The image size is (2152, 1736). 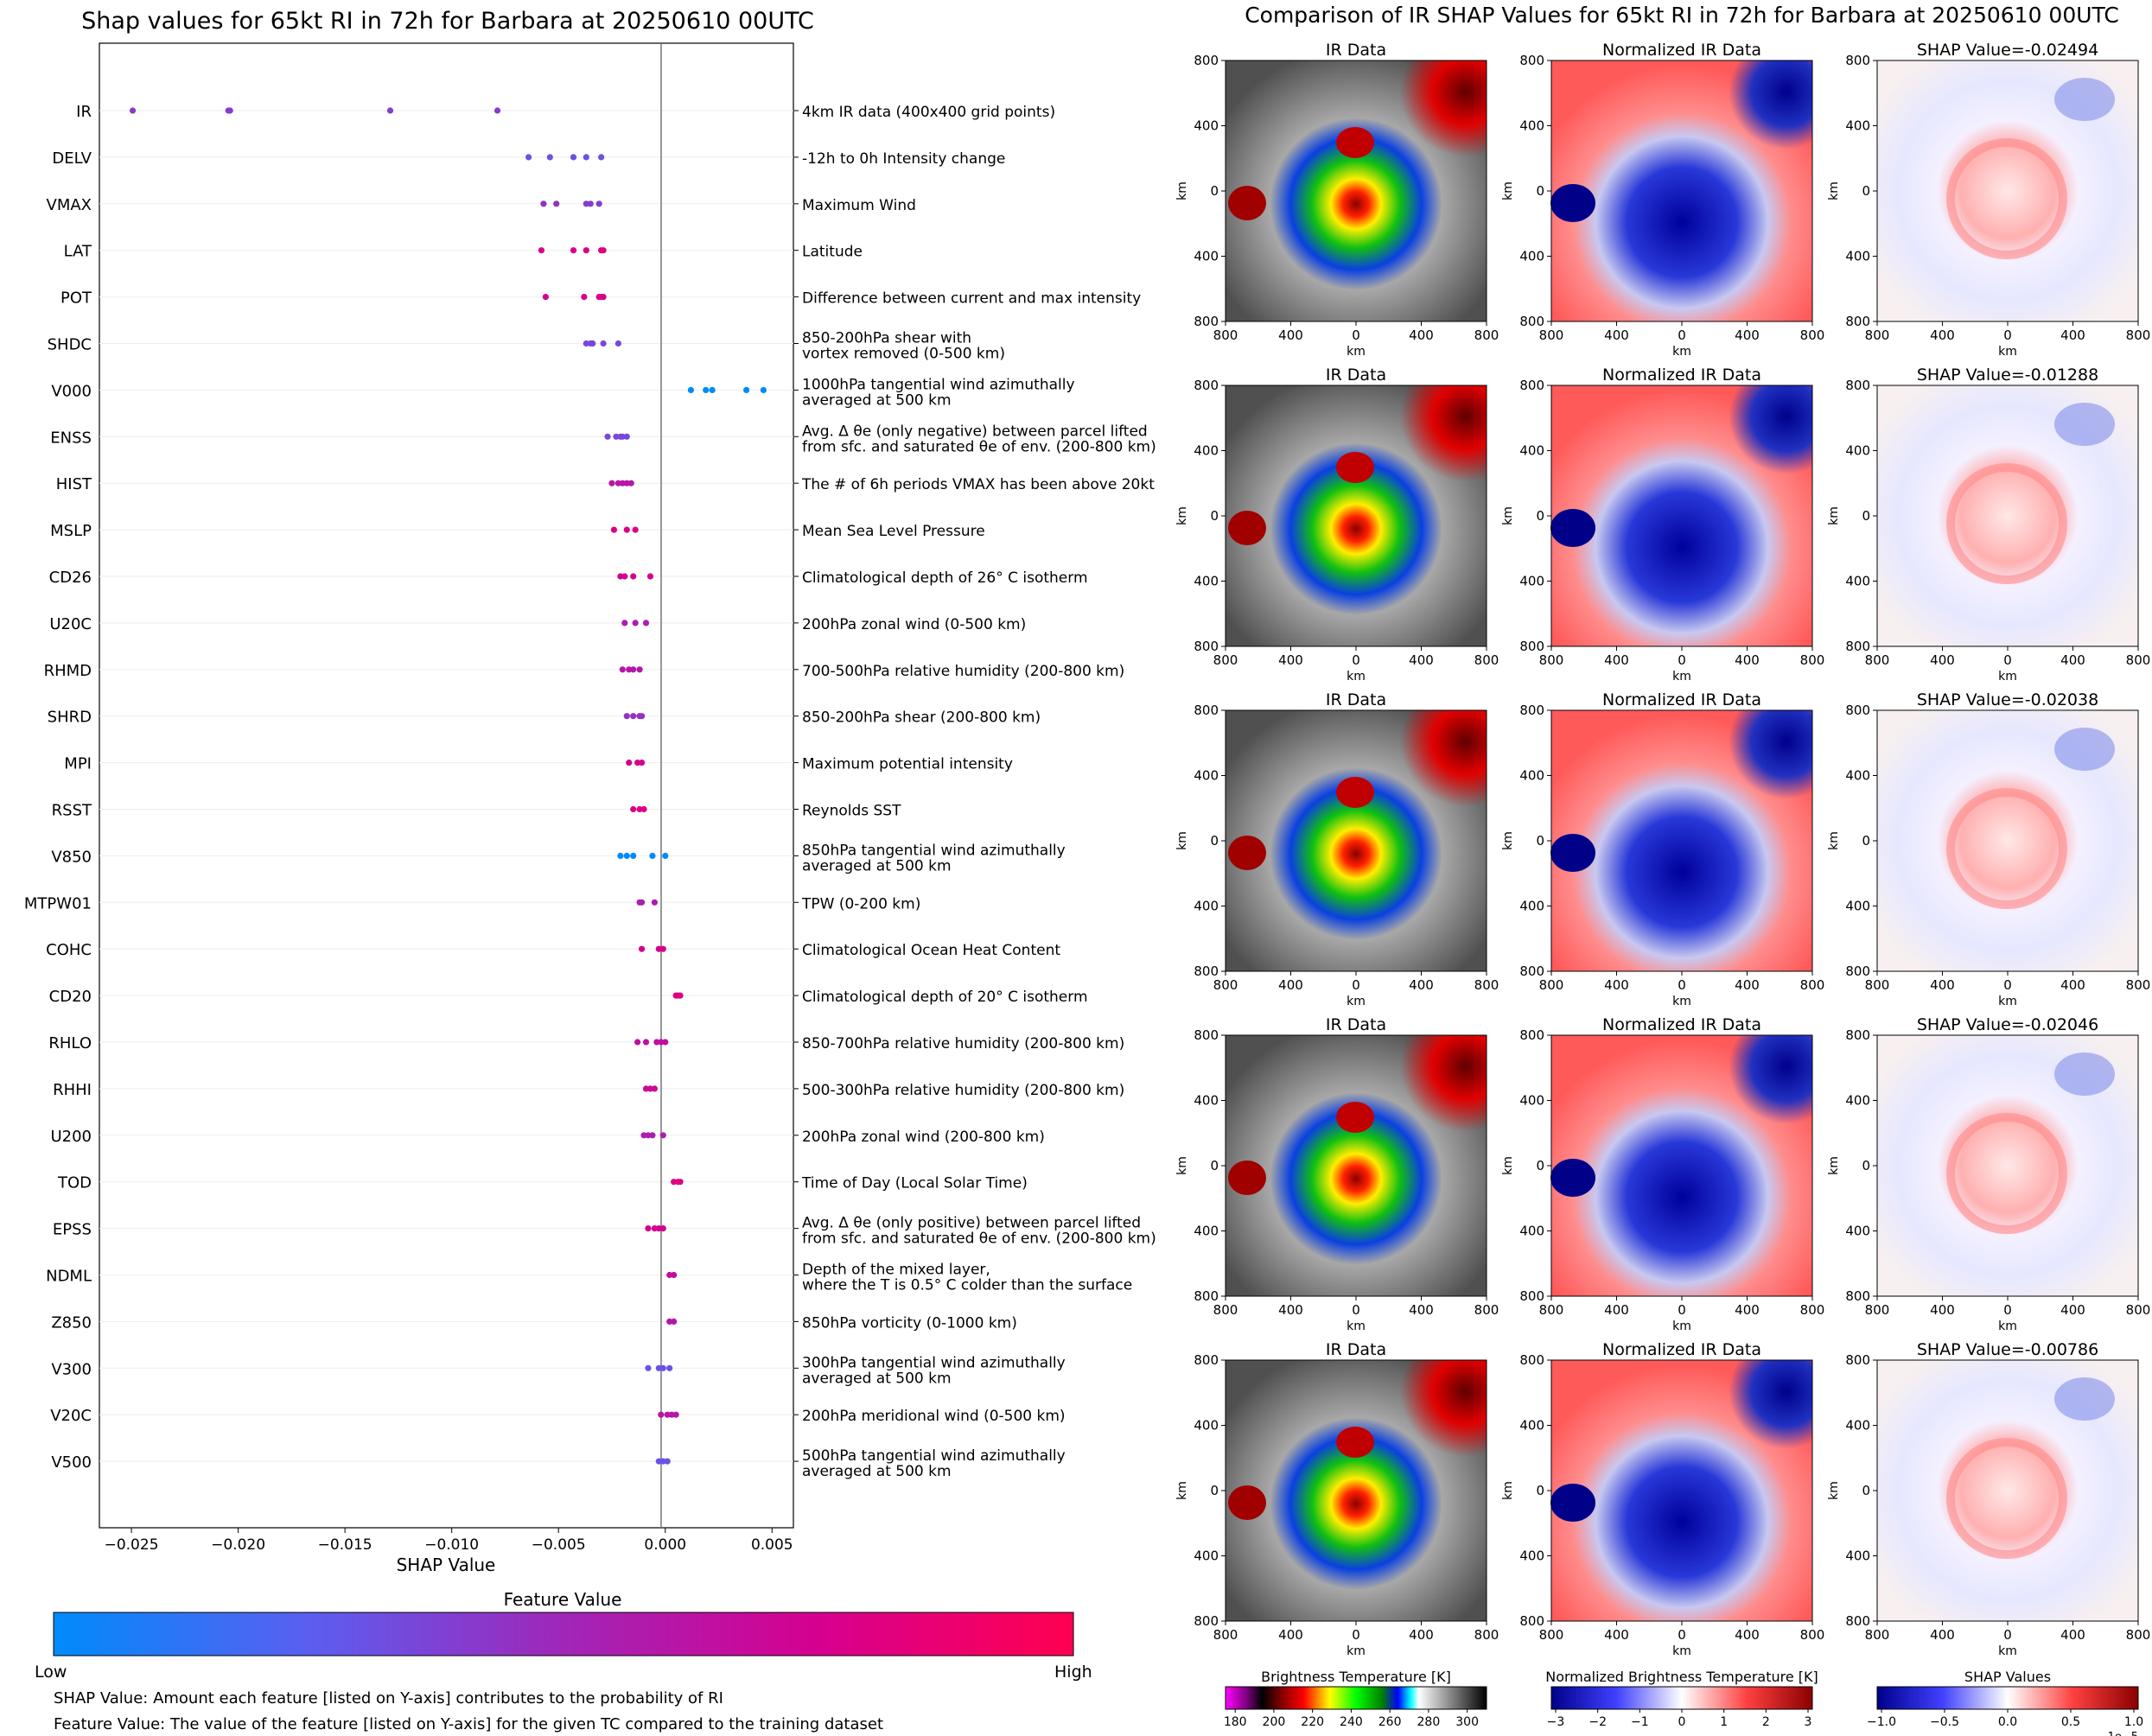 I want to click on feature-label: CD20, so click(x=70, y=997).